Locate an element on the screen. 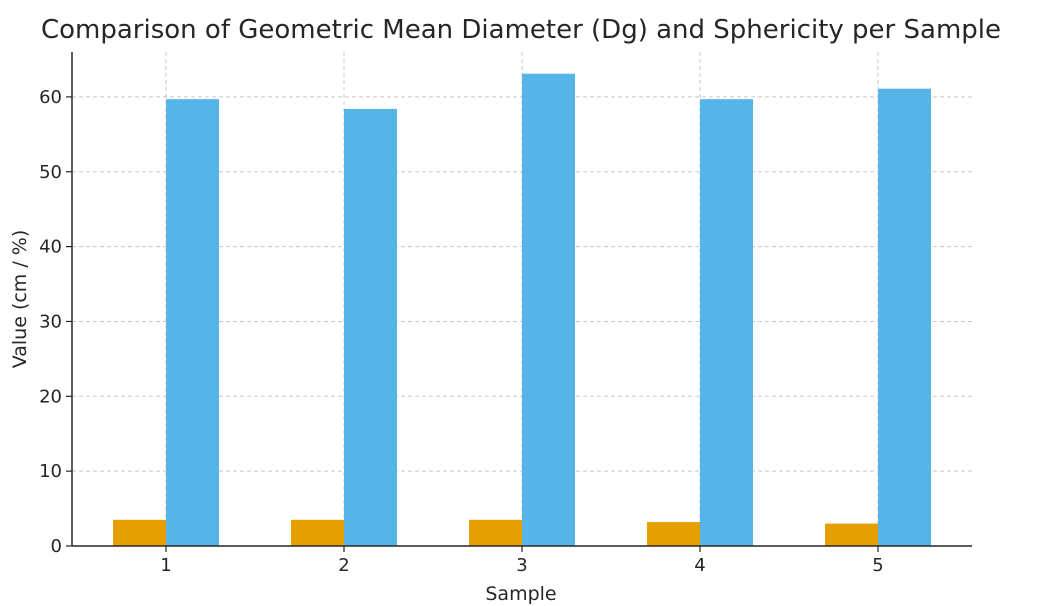 The height and width of the screenshot is (606, 1040). y-tick-label: 40 is located at coordinates (50, 247).